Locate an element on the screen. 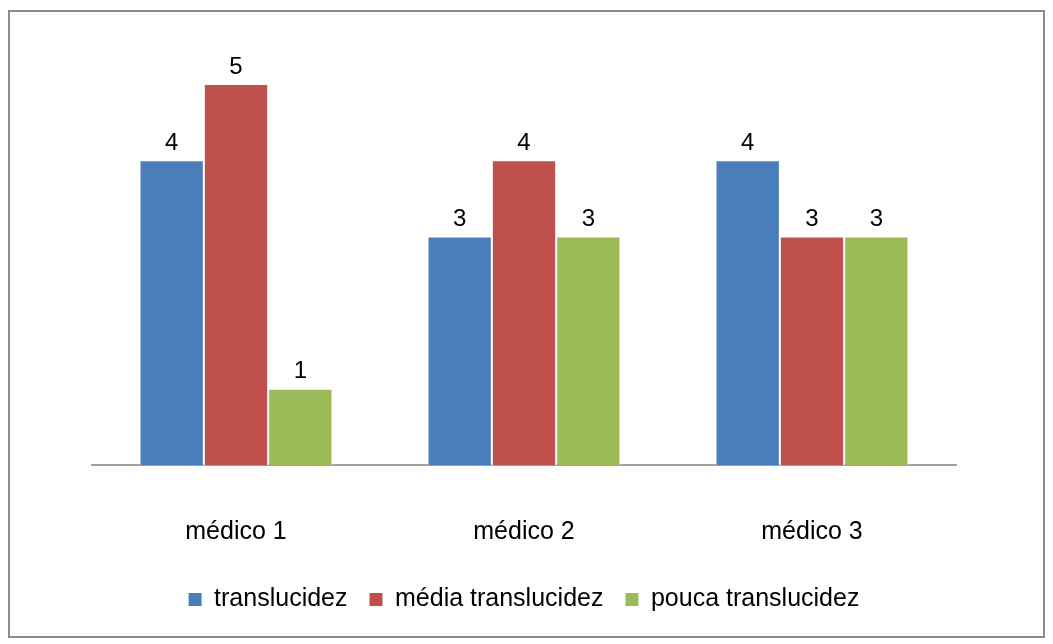  legend-label: média translucidez is located at coordinates (499, 597).